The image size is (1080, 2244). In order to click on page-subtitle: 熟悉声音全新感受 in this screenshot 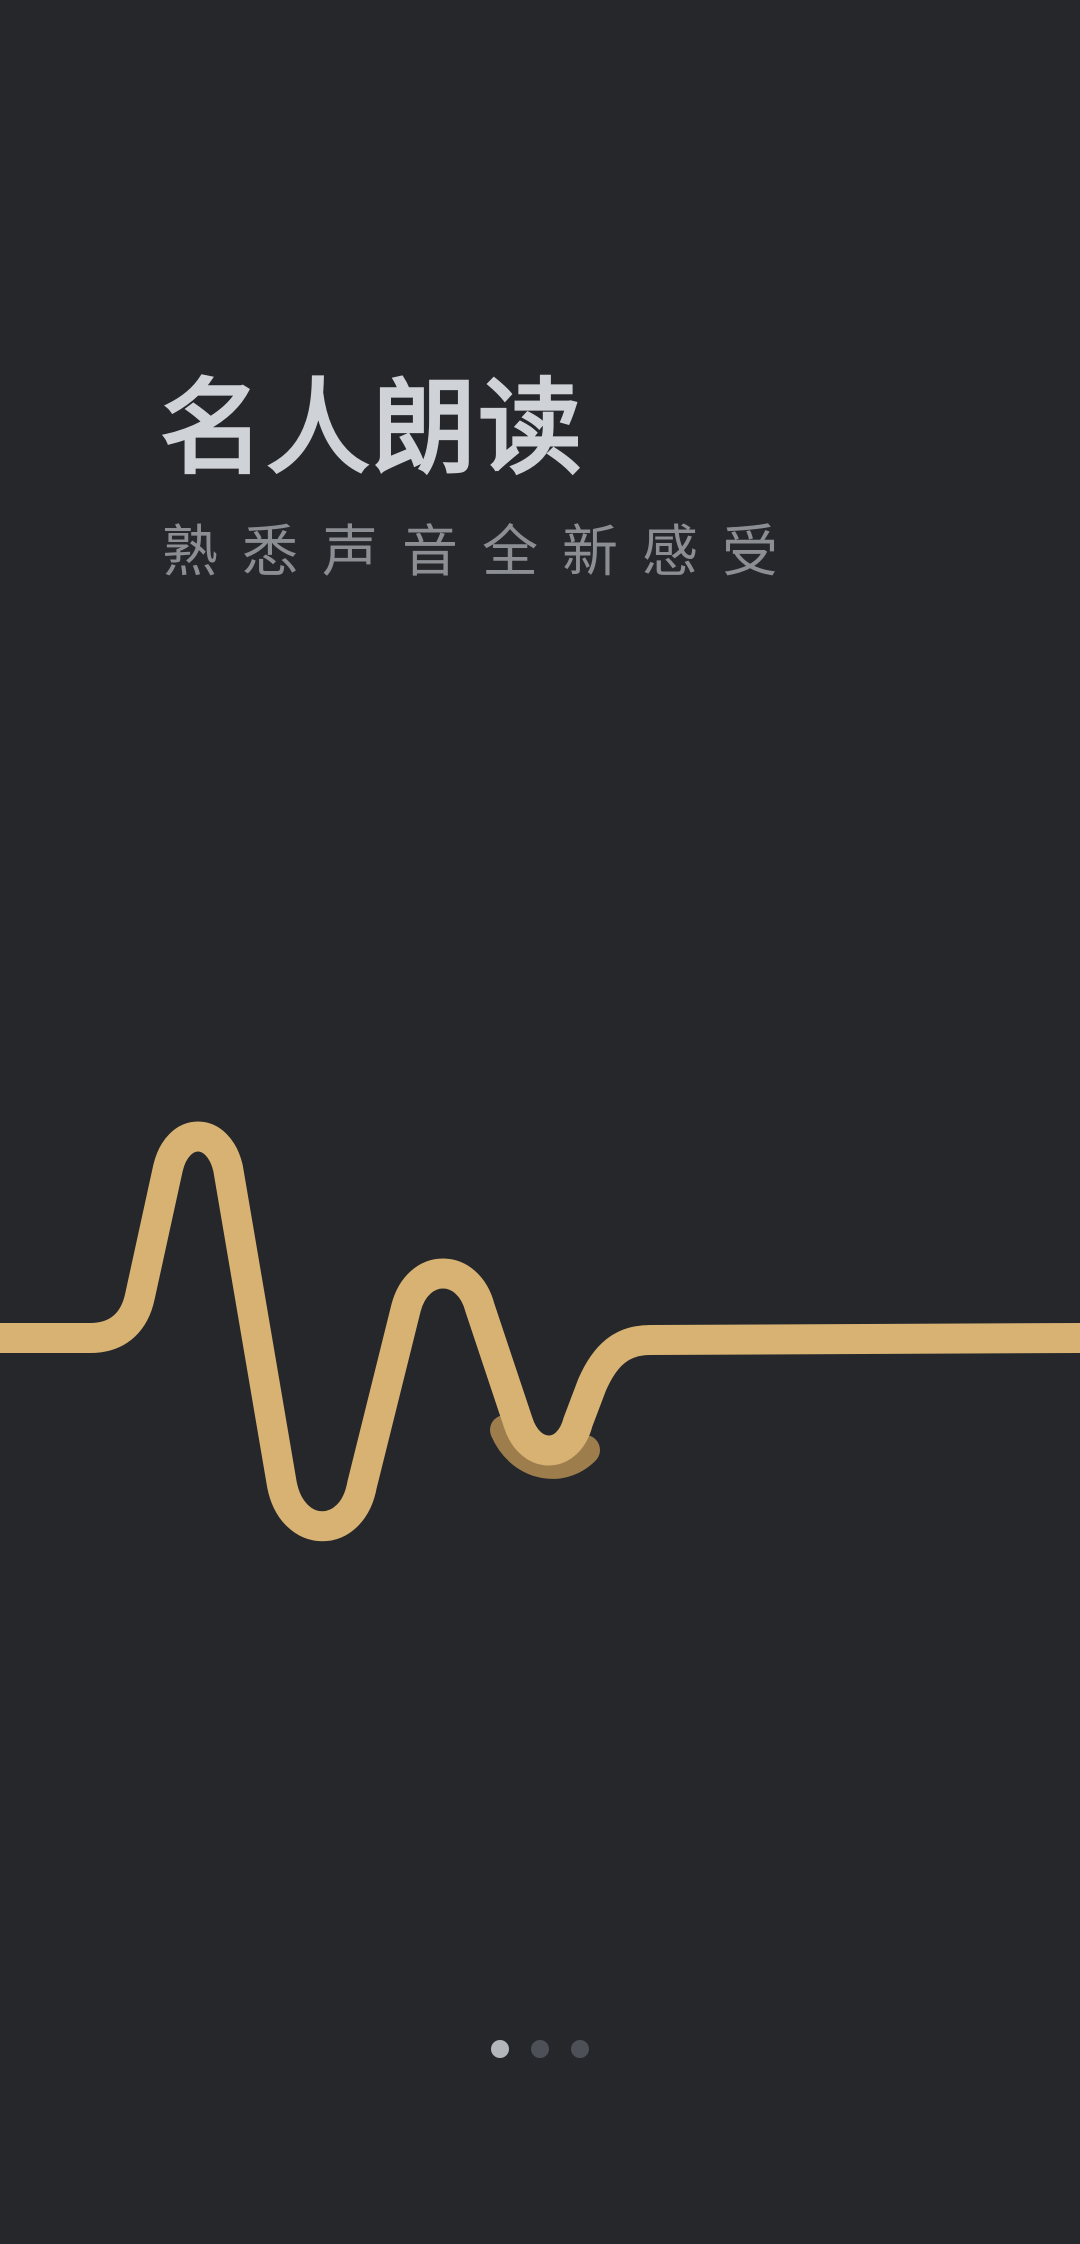, I will do `click(482, 552)`.